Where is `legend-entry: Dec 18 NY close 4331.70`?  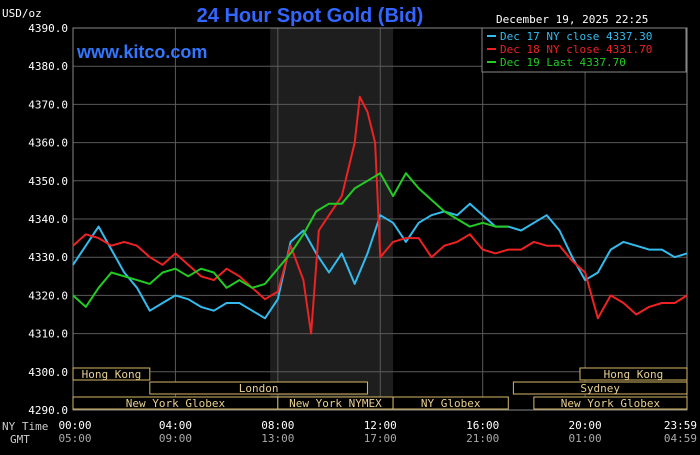
legend-entry: Dec 18 NY close 4331.70 is located at coordinates (576, 49).